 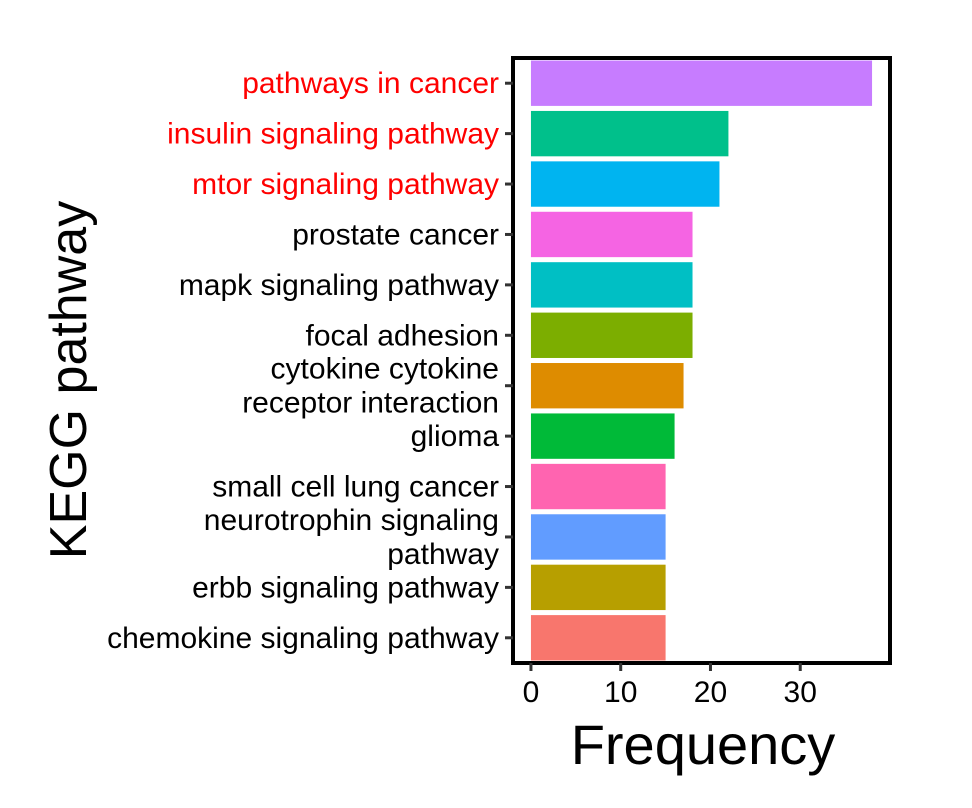 I want to click on y-tick-label-prostate-cancer: prostate cancer, so click(x=395, y=234).